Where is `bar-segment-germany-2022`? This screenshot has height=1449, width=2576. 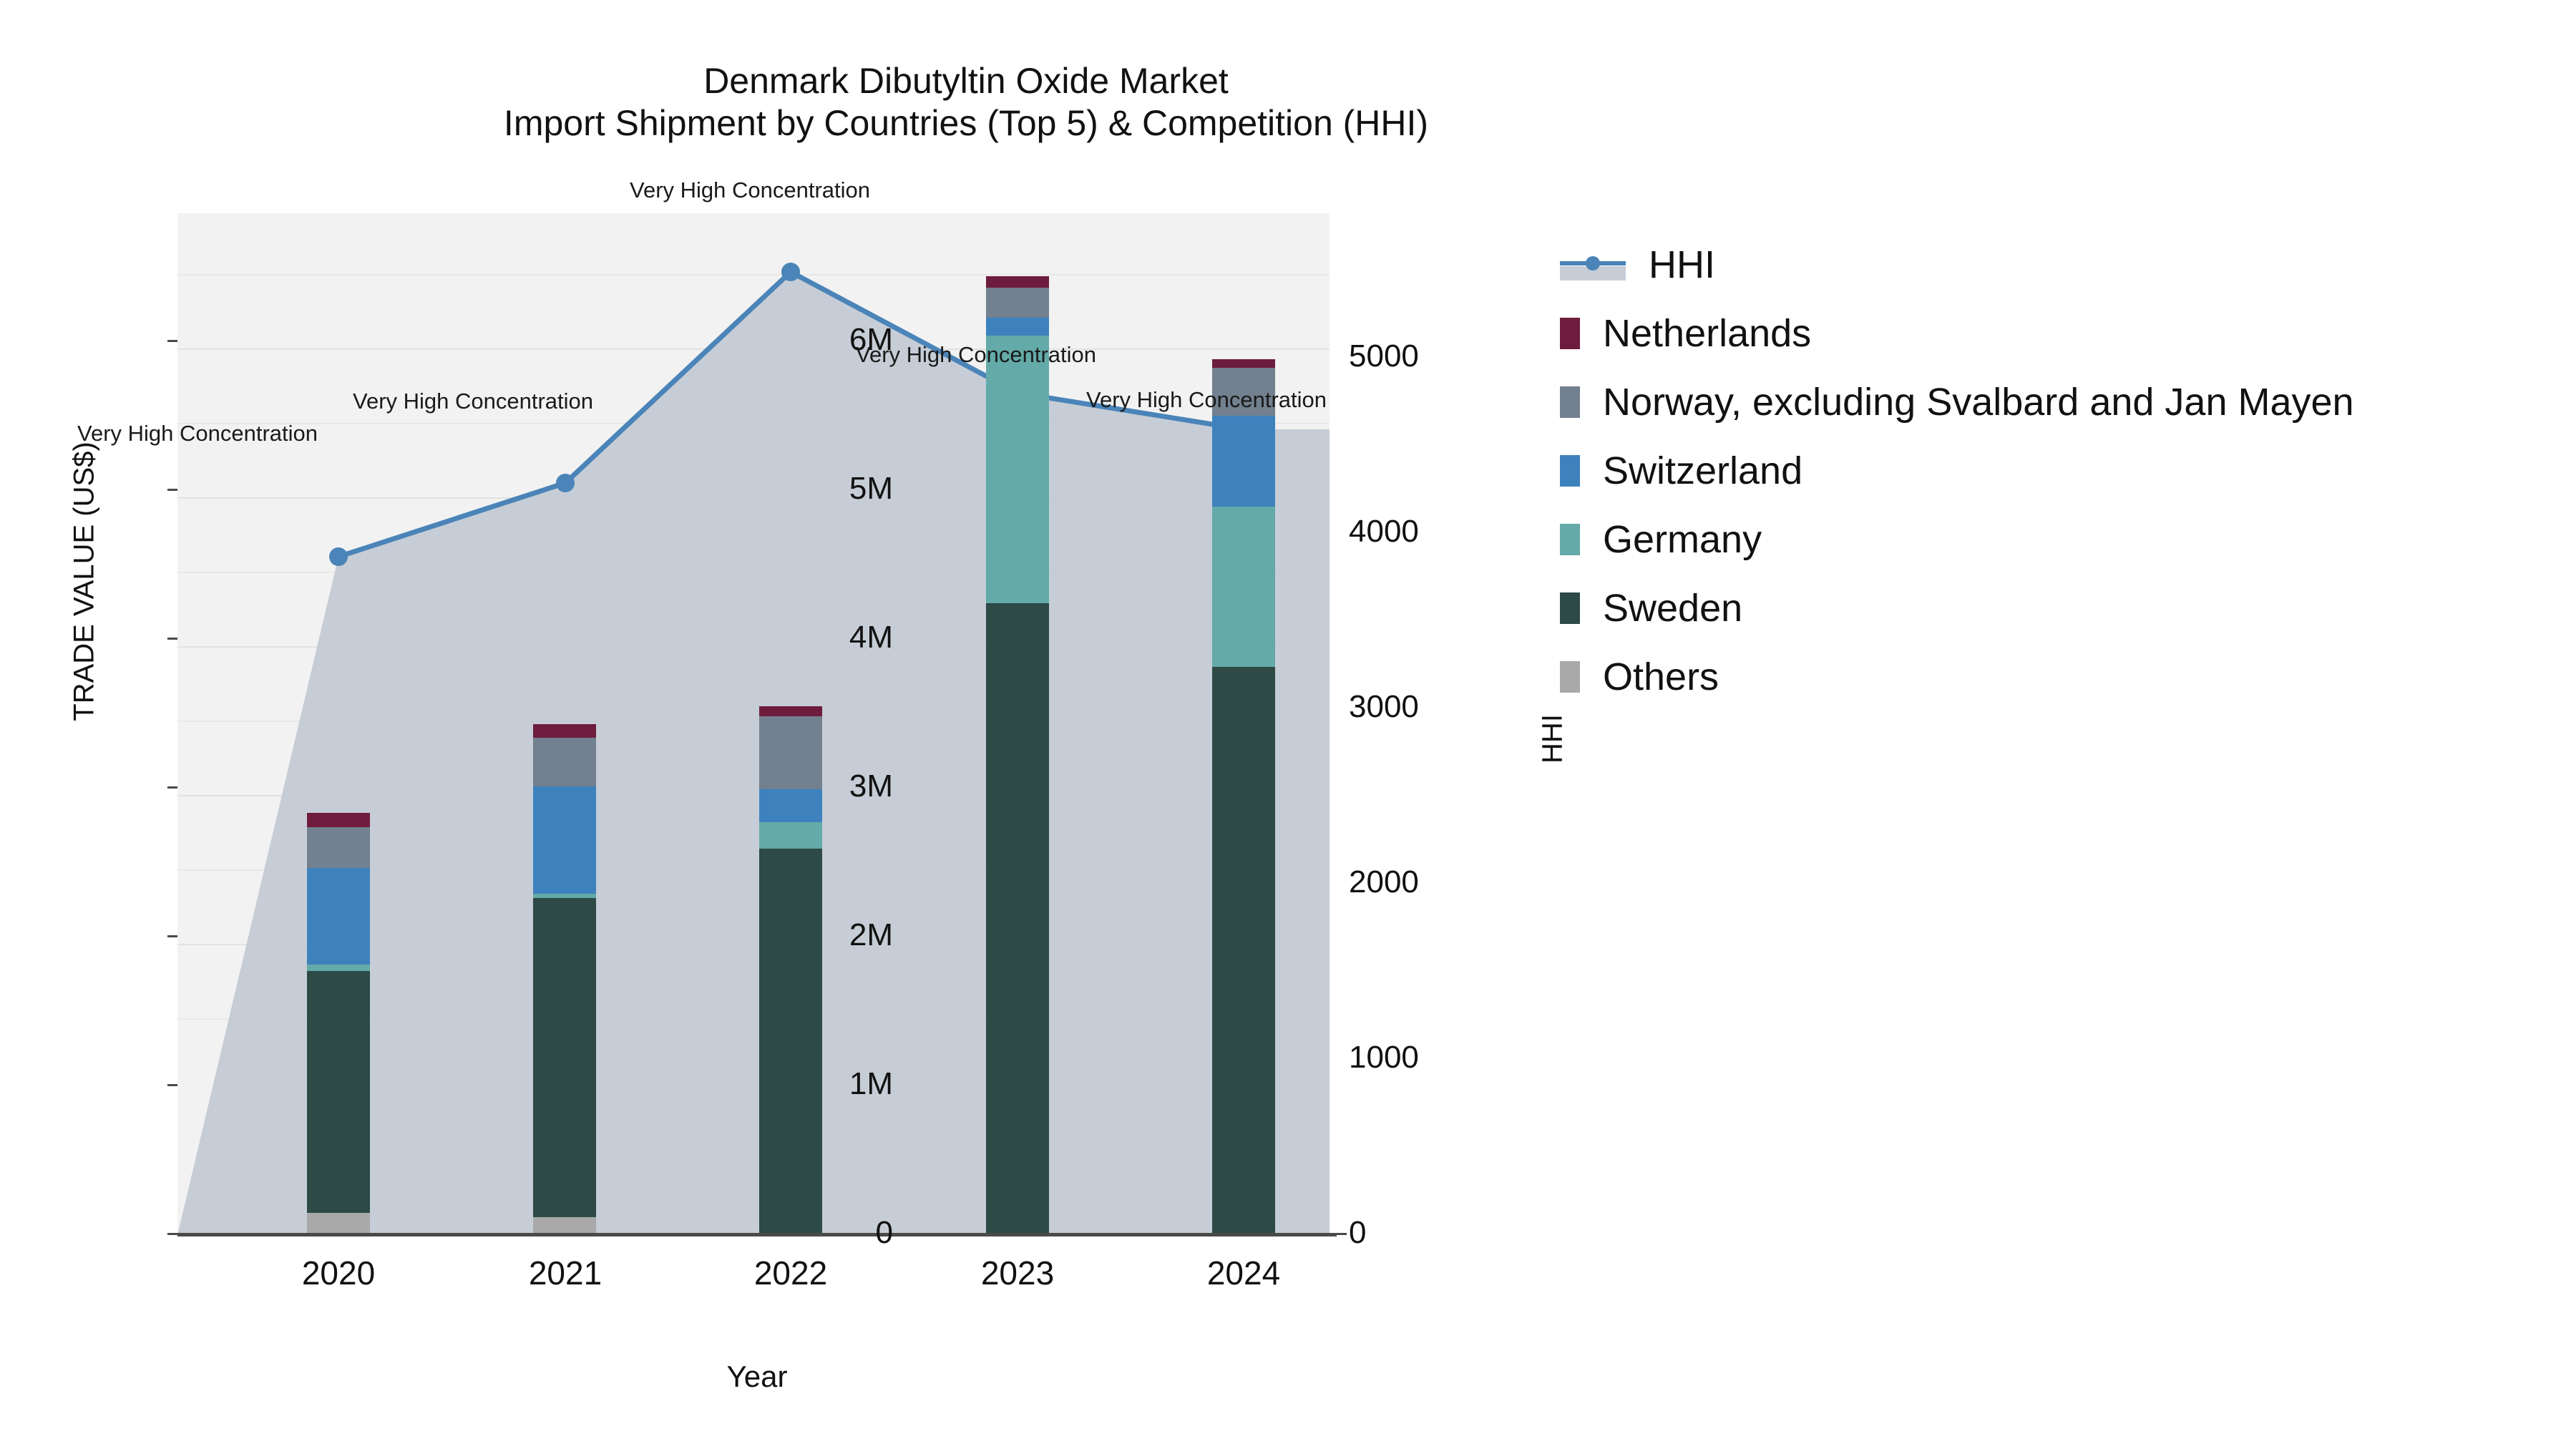
bar-segment-germany-2022 is located at coordinates (790, 835).